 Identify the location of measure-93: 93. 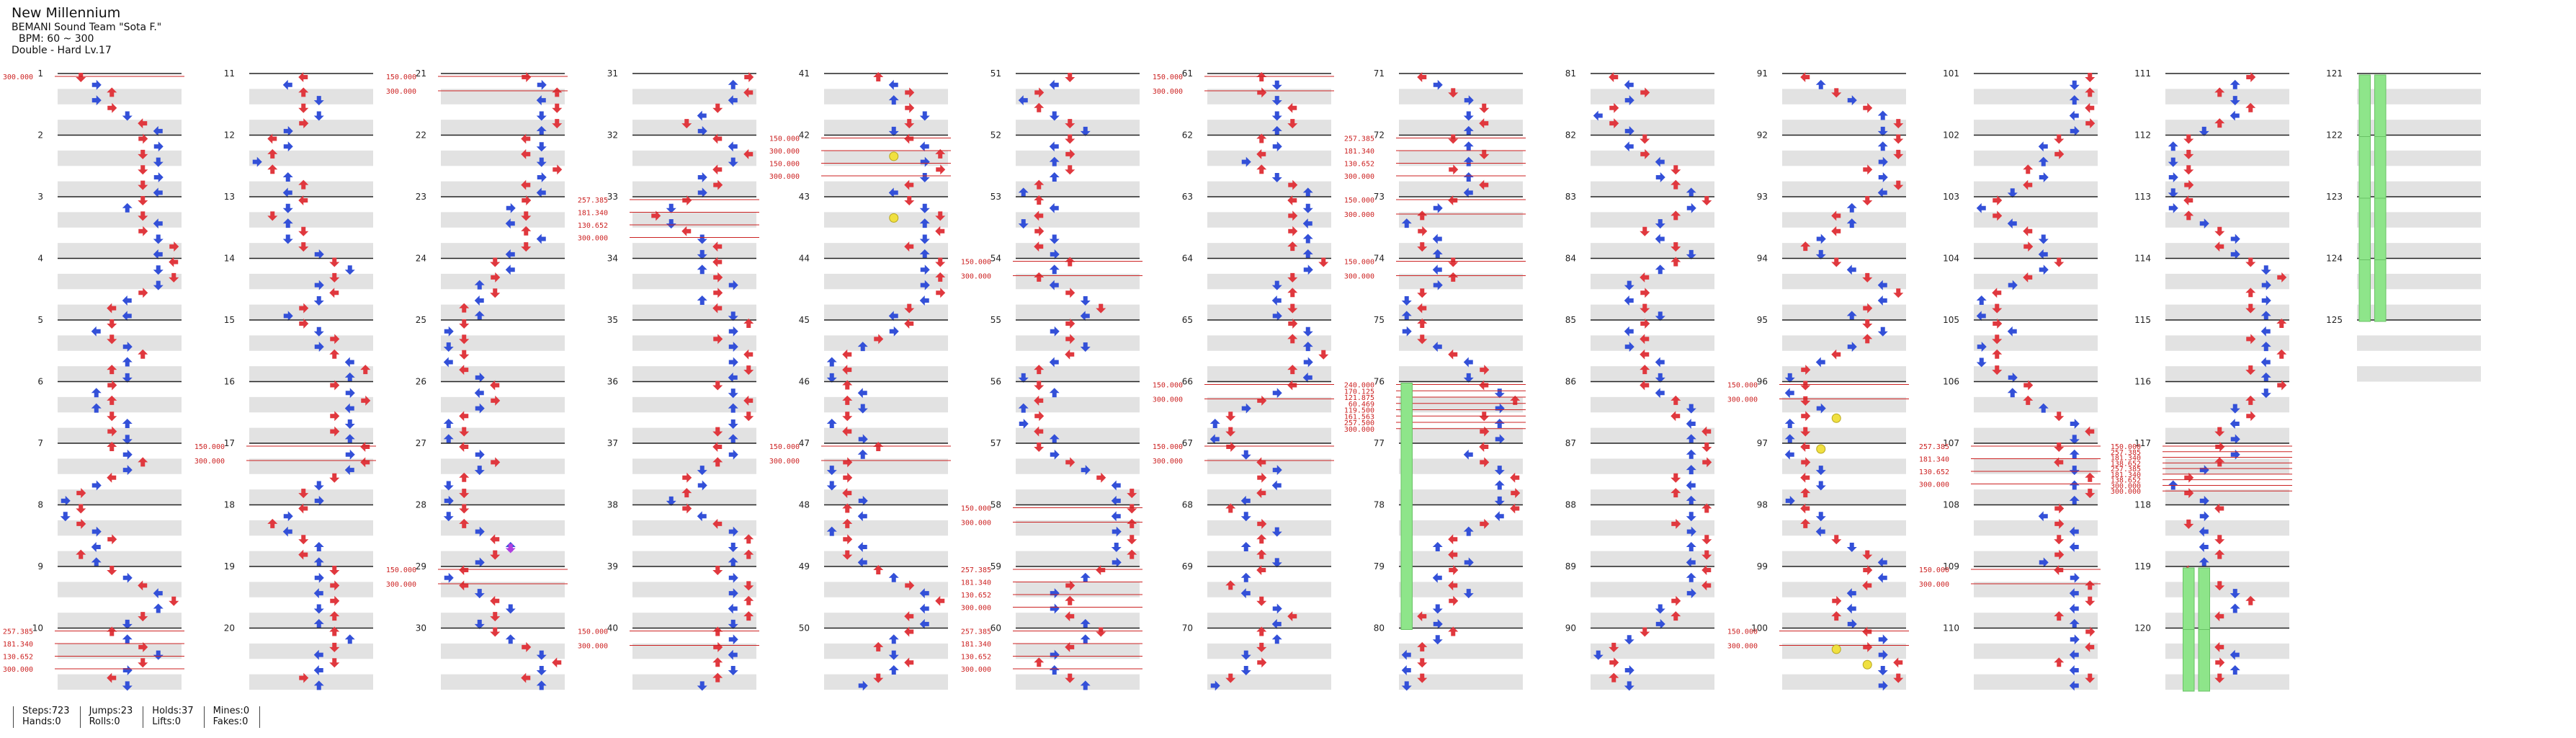
(1831, 226).